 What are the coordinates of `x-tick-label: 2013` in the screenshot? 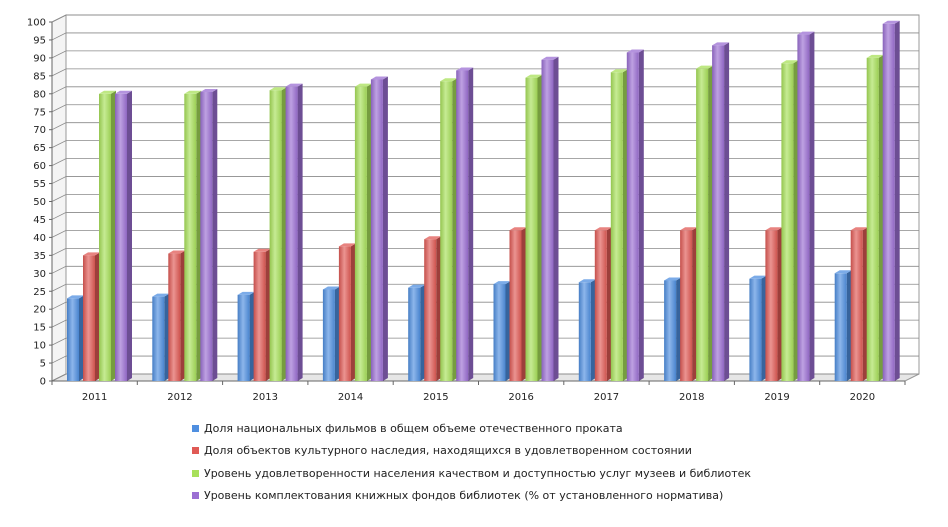 It's located at (265, 396).